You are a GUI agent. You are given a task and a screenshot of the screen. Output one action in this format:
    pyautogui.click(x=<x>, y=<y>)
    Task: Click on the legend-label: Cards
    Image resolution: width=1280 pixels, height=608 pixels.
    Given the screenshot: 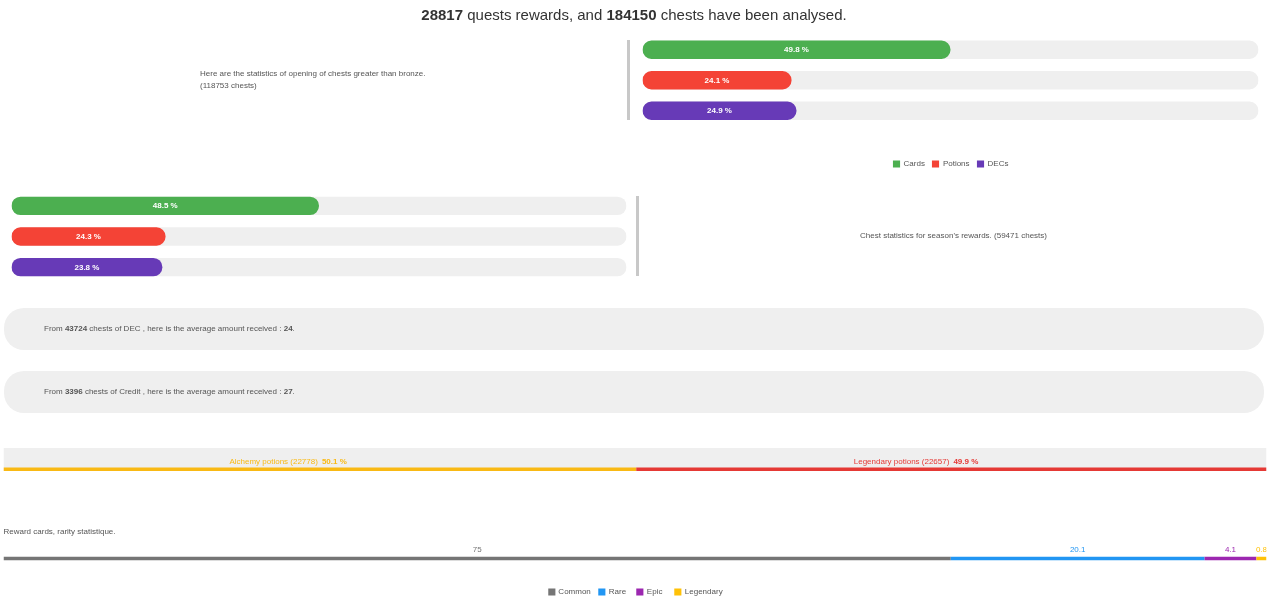 What is the action you would take?
    pyautogui.click(x=914, y=163)
    